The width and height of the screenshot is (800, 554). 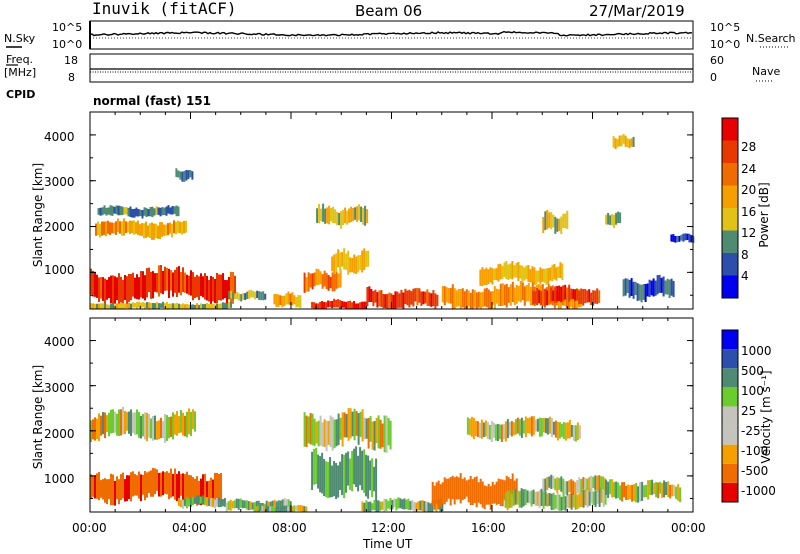 What do you see at coordinates (730, 264) in the screenshot?
I see `colorbar-swatch` at bounding box center [730, 264].